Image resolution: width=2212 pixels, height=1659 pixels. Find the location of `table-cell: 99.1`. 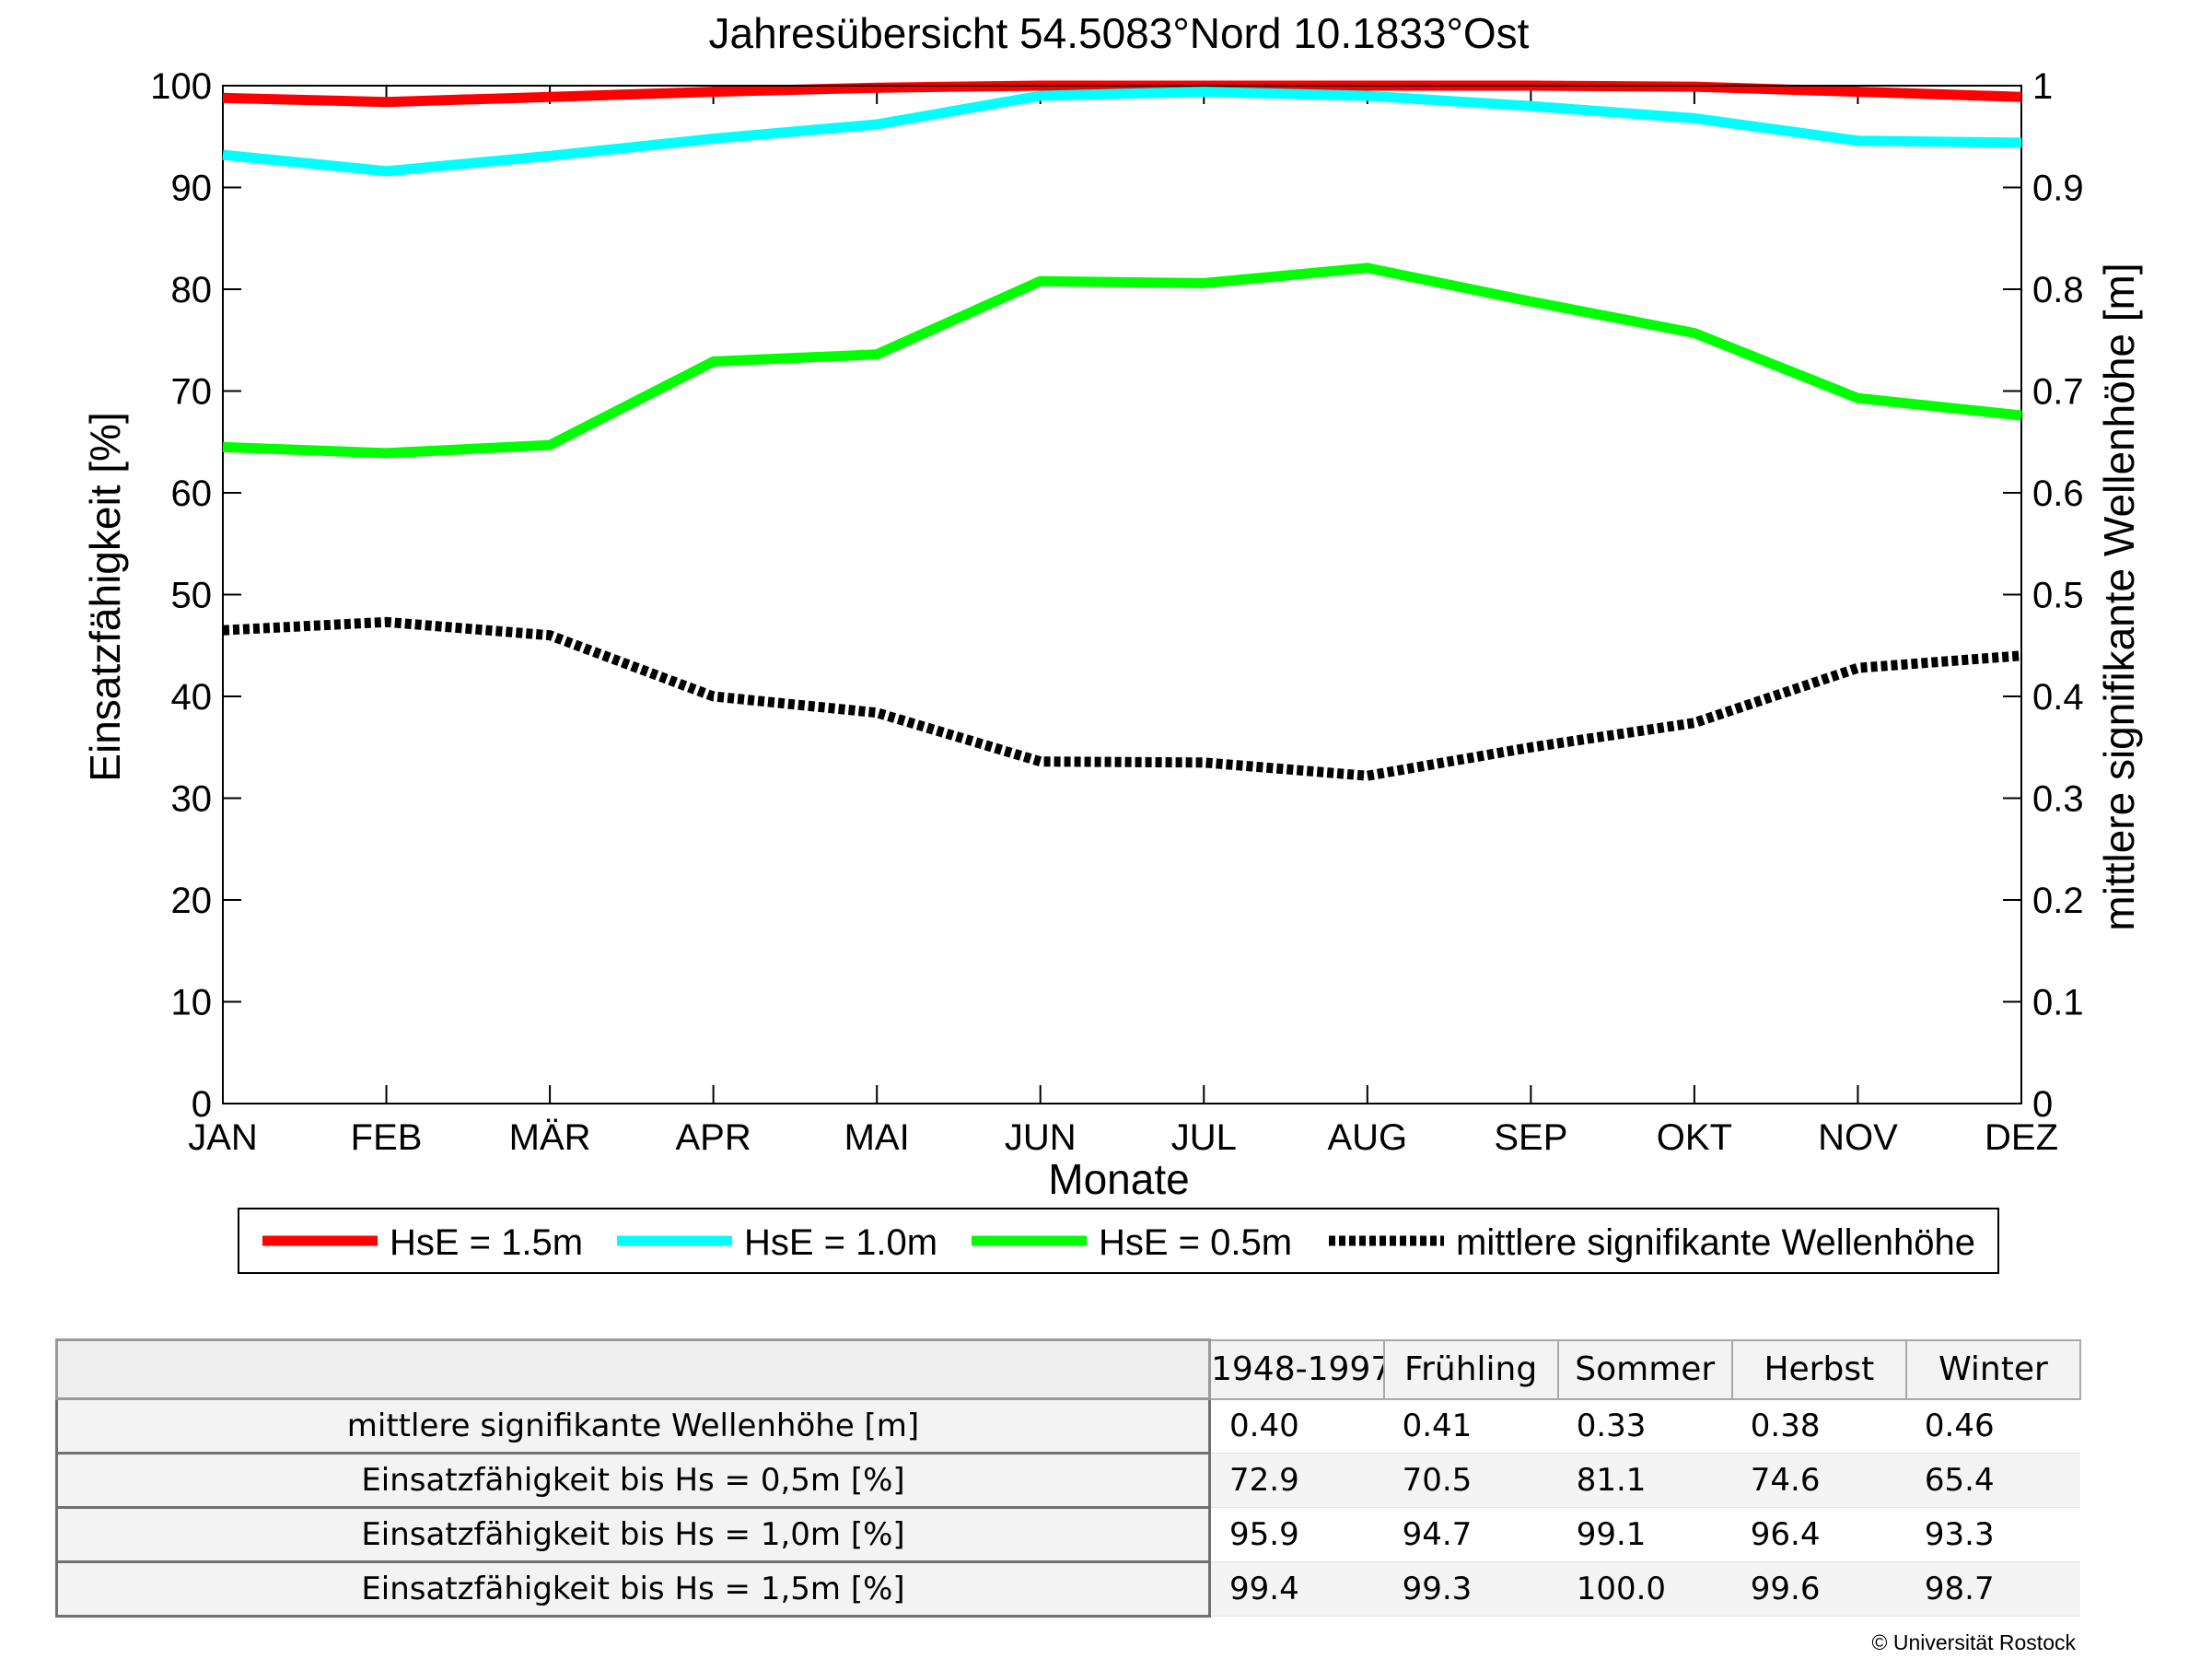

table-cell: 99.1 is located at coordinates (1645, 1534).